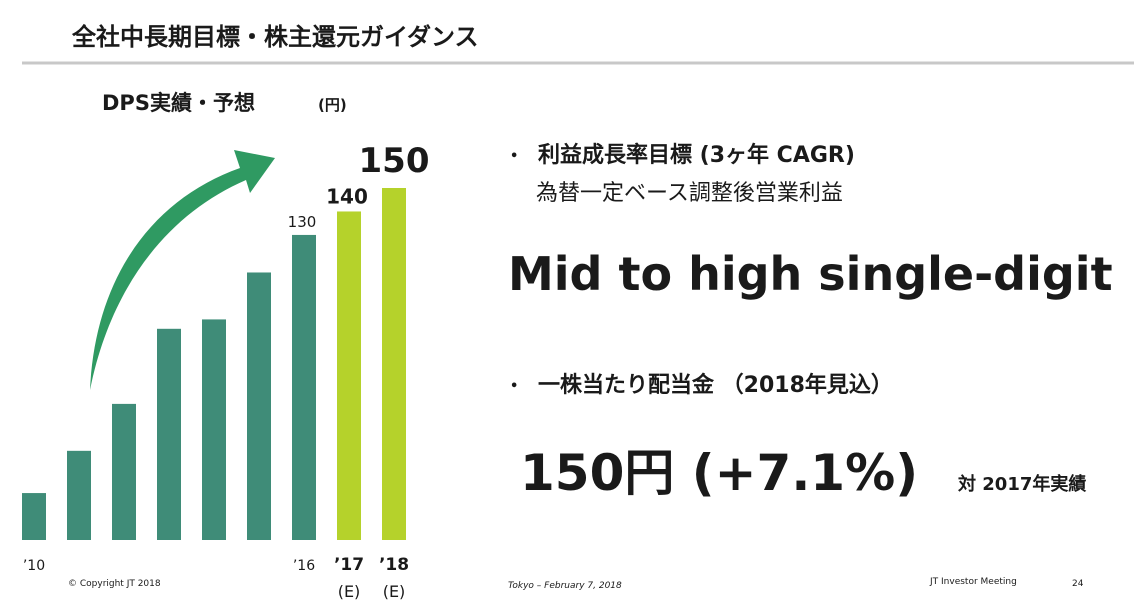 This screenshot has height=611, width=1148. What do you see at coordinates (275, 37) in the screenshot?
I see `slide-title: 全社中長期目標・株主還元ガイダンス` at bounding box center [275, 37].